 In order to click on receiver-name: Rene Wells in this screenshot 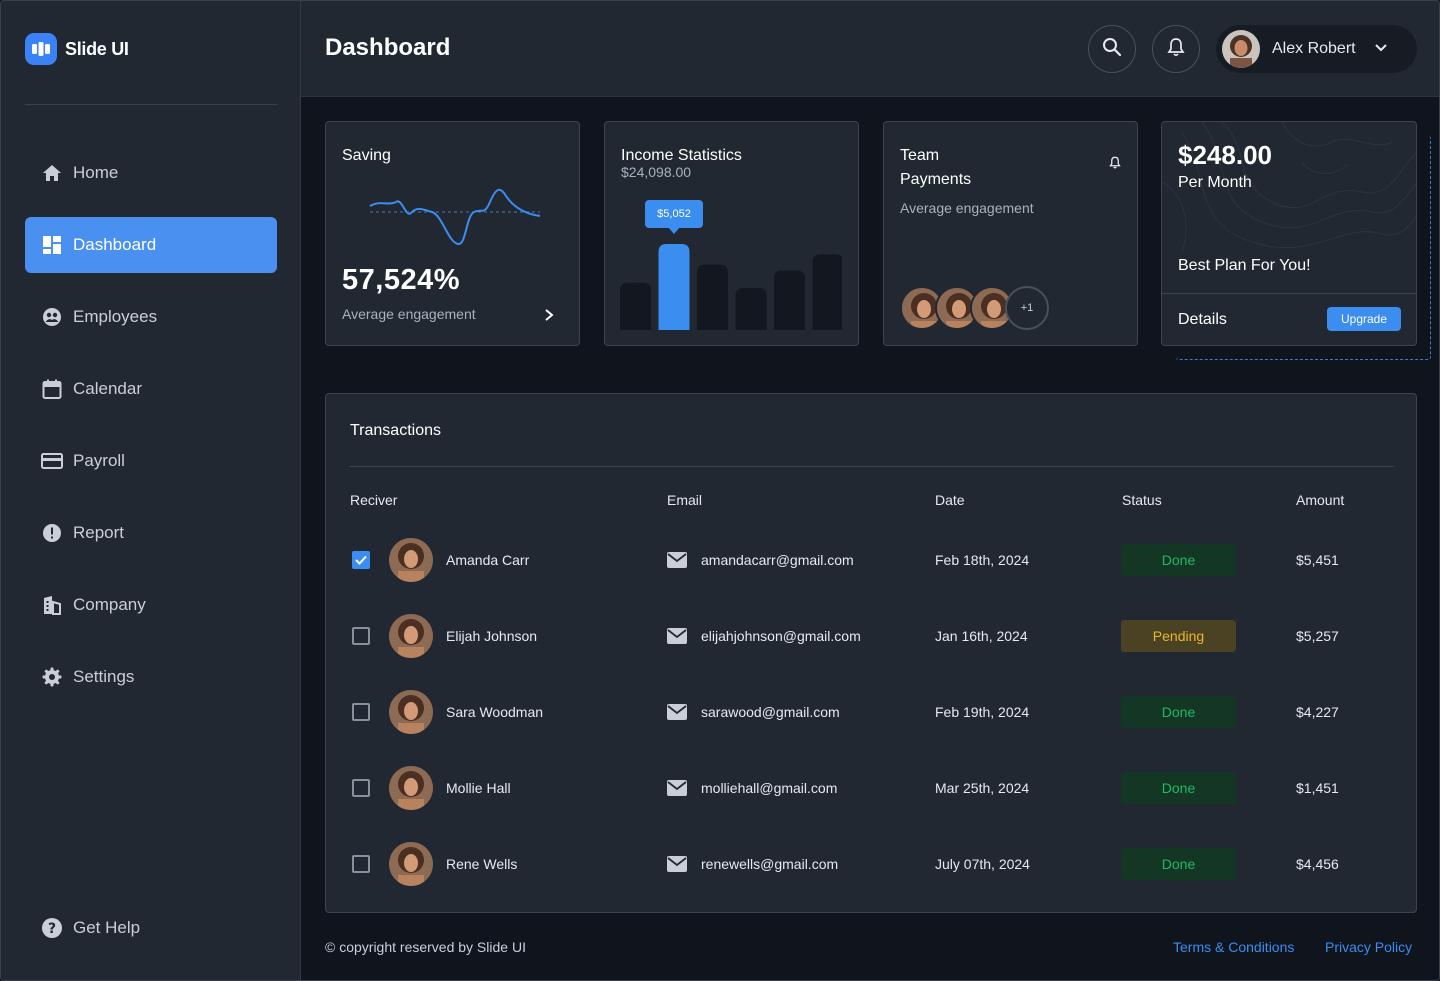, I will do `click(482, 864)`.